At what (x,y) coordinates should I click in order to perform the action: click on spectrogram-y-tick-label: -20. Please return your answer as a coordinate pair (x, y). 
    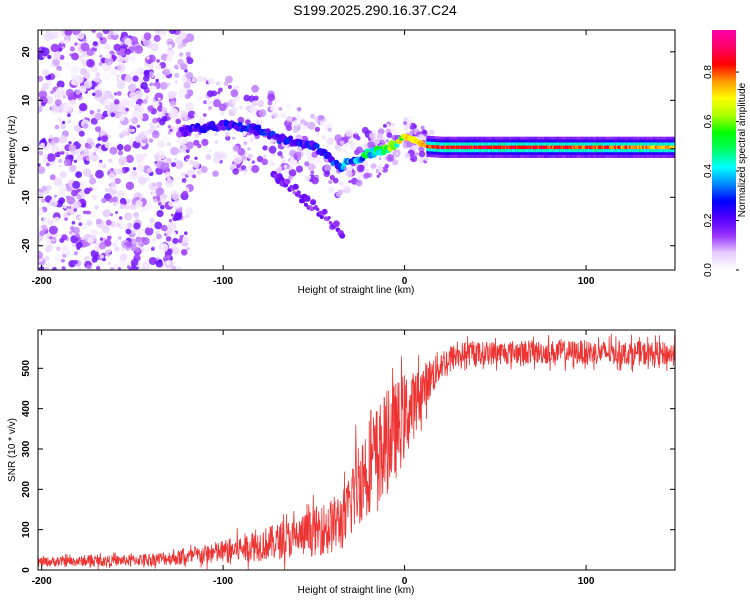
    Looking at the image, I should click on (26, 245).